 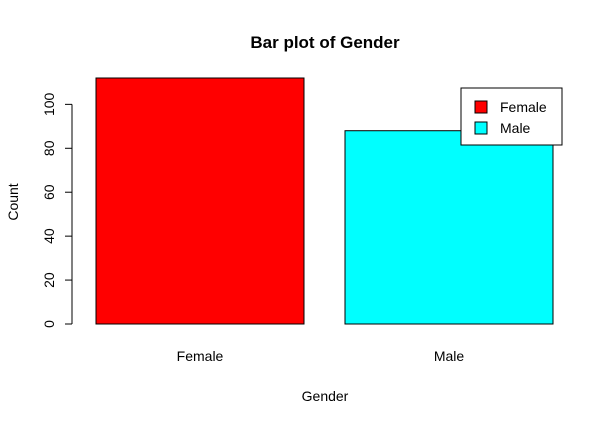 I want to click on y-axis-label: Count, so click(x=13, y=201).